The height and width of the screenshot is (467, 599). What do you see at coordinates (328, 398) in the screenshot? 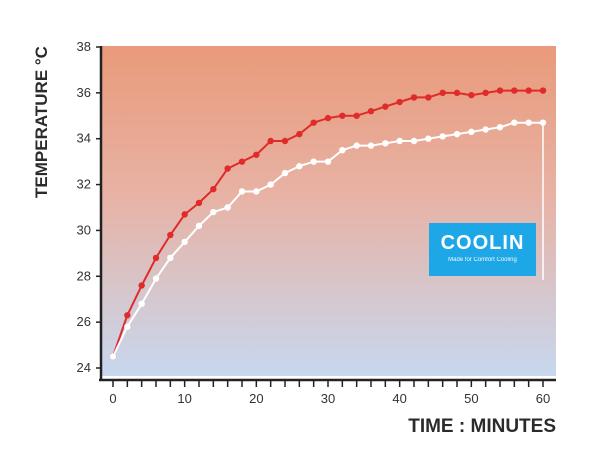
I see `x-tick-label: 30` at bounding box center [328, 398].